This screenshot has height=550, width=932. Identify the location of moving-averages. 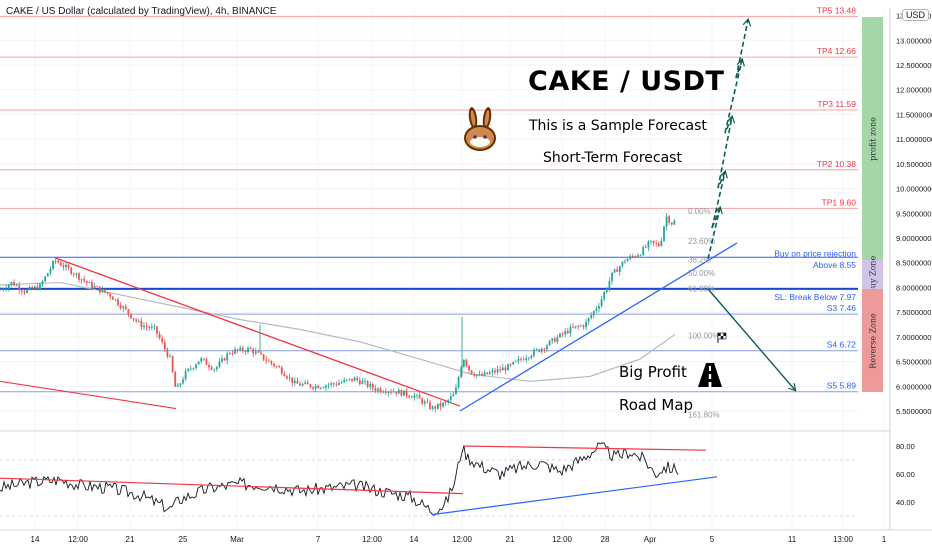
(338, 331).